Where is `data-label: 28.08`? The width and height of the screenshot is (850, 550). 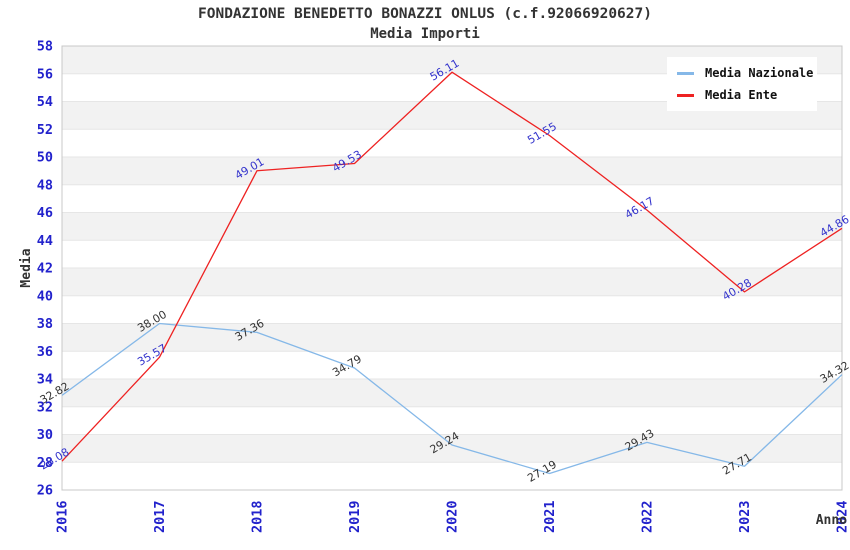 data-label: 28.08 is located at coordinates (55, 458).